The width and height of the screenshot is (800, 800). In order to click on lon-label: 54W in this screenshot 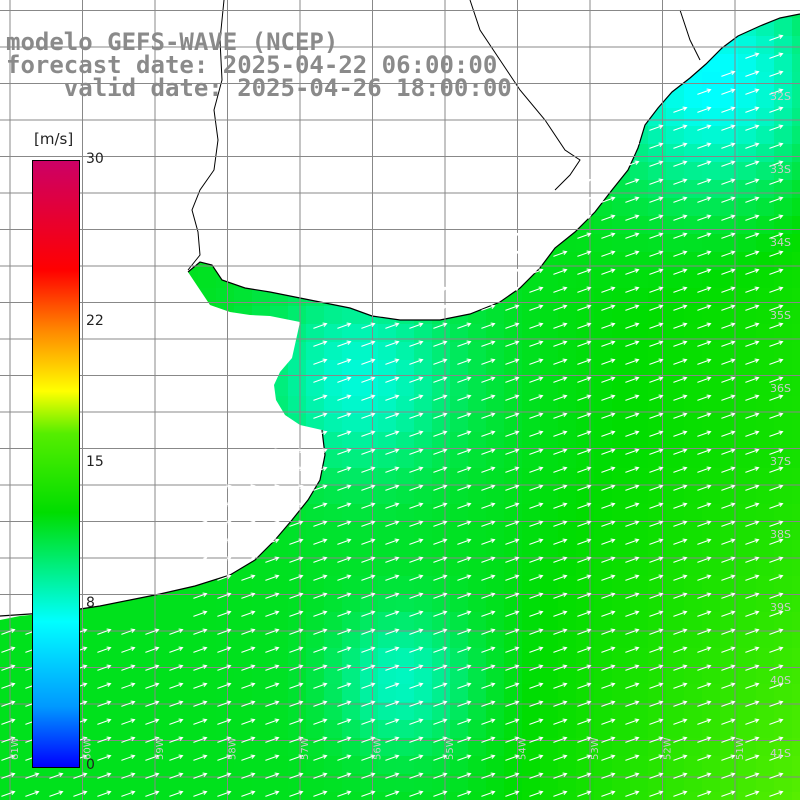, I will do `click(523, 748)`.